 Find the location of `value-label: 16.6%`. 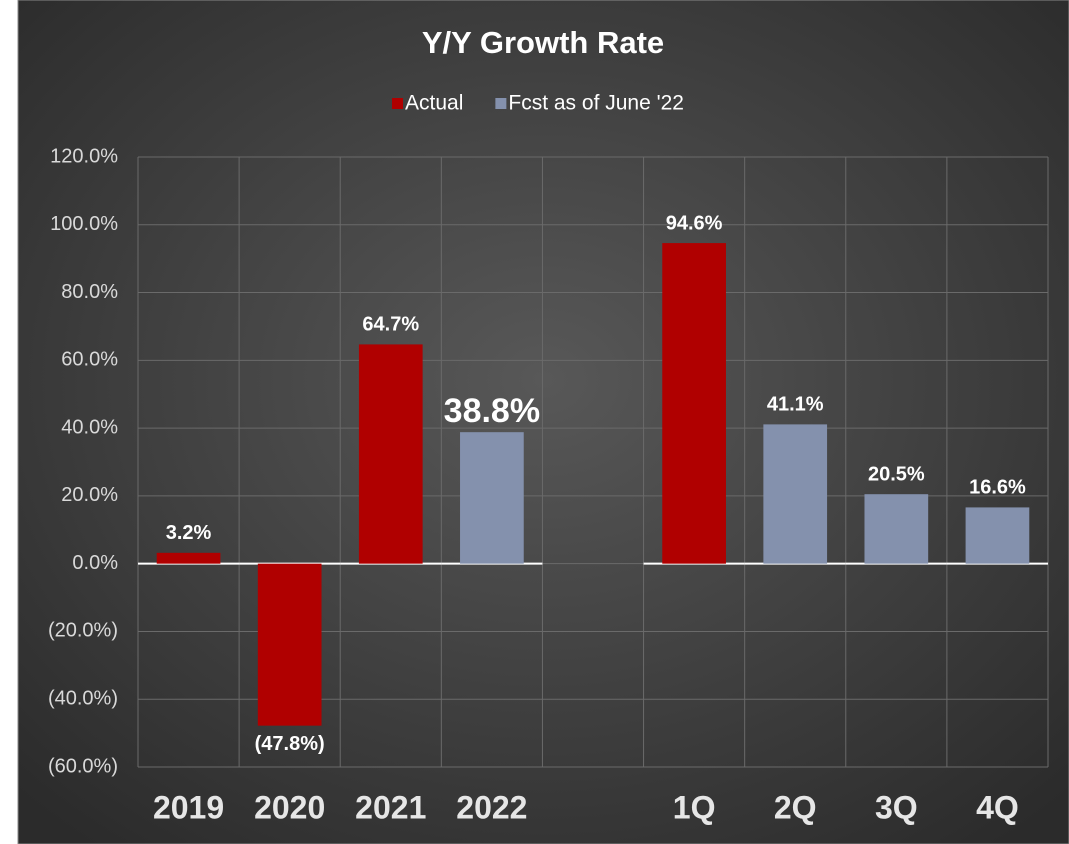

value-label: 16.6% is located at coordinates (997, 488).